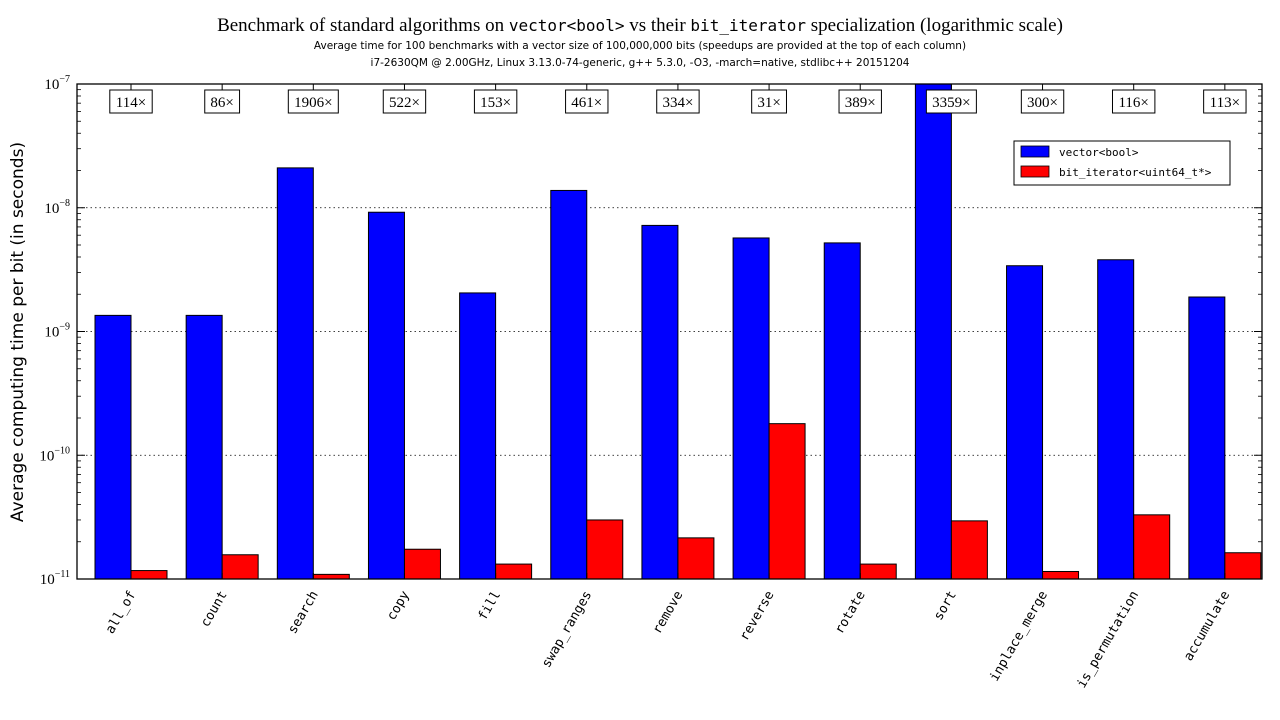 This screenshot has width=1280, height=720. What do you see at coordinates (331, 576) in the screenshot?
I see `bar-bit-iterator-search` at bounding box center [331, 576].